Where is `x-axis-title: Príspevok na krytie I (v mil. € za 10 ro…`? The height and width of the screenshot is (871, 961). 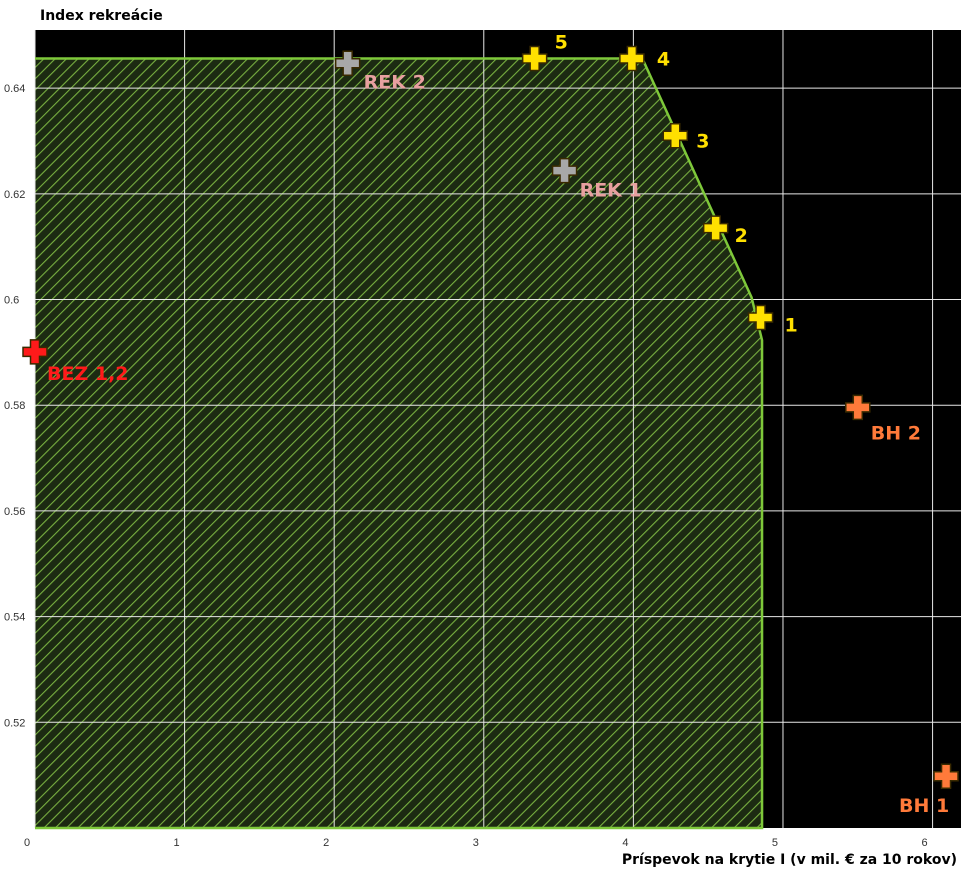 x-axis-title: Príspevok na krytie I (v mil. € za 10 ro… is located at coordinates (789, 860).